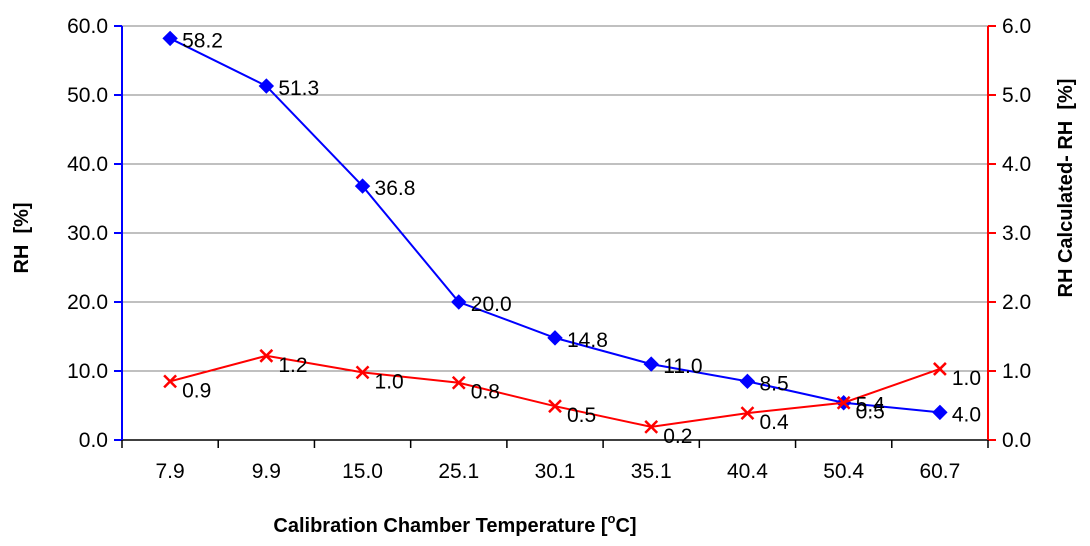  I want to click on right-y-tick-label: 1.0, so click(1016, 371).